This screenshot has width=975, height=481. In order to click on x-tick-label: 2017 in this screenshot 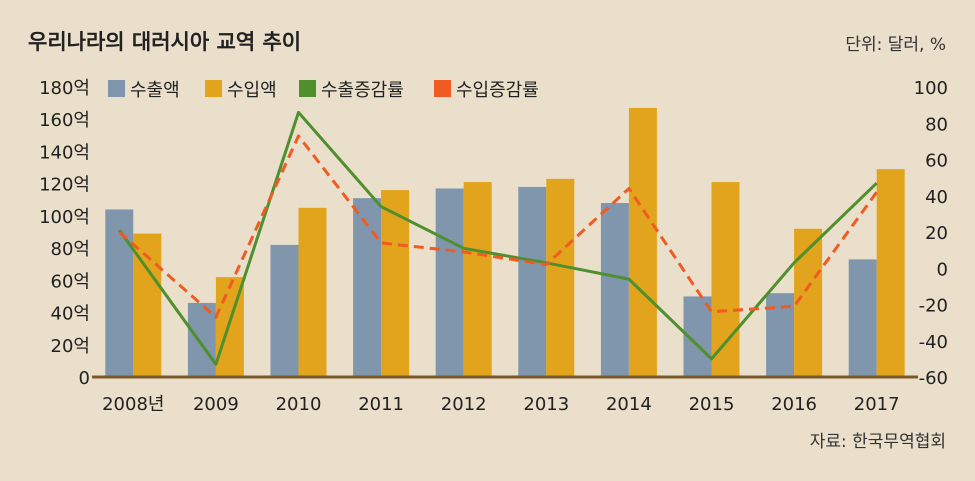, I will do `click(877, 404)`.